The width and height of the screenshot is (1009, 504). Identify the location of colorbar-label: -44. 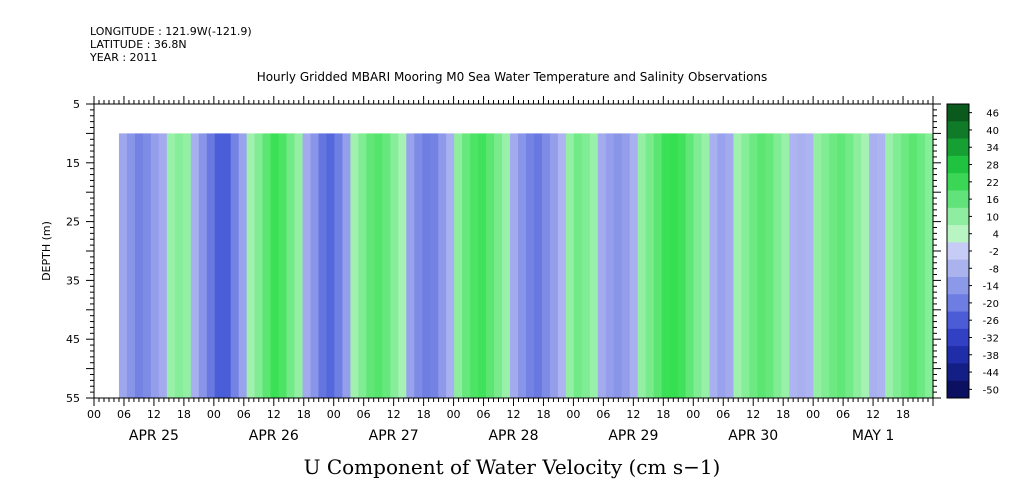
(991, 373).